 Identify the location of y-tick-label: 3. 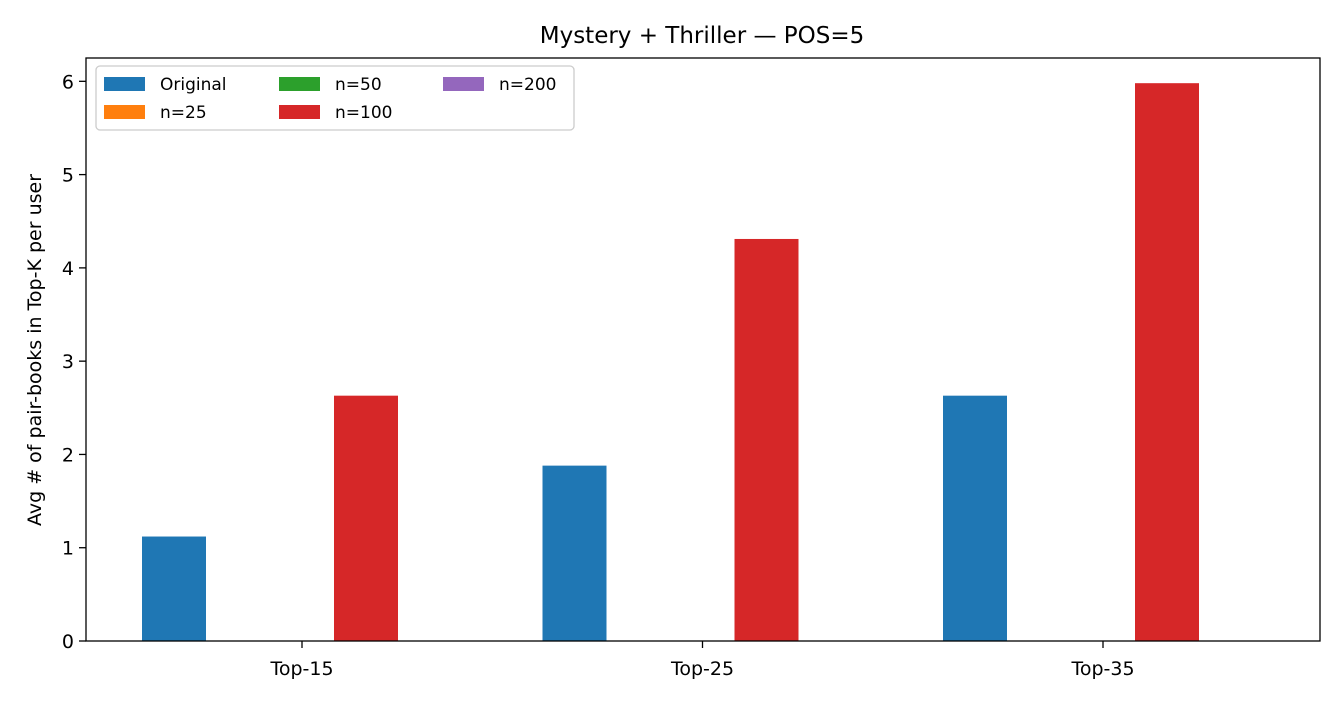
(68, 362).